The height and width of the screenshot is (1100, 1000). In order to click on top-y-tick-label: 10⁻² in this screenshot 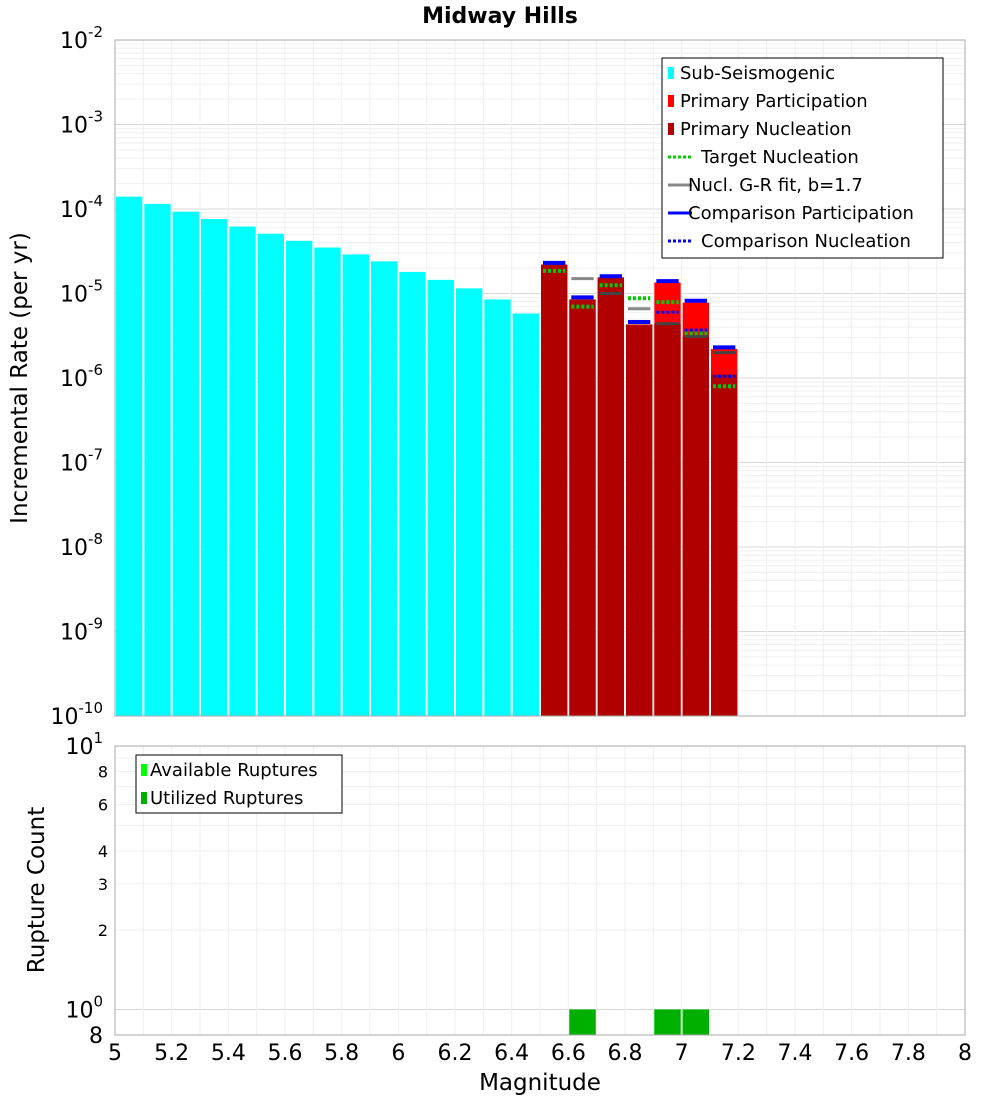, I will do `click(81, 38)`.